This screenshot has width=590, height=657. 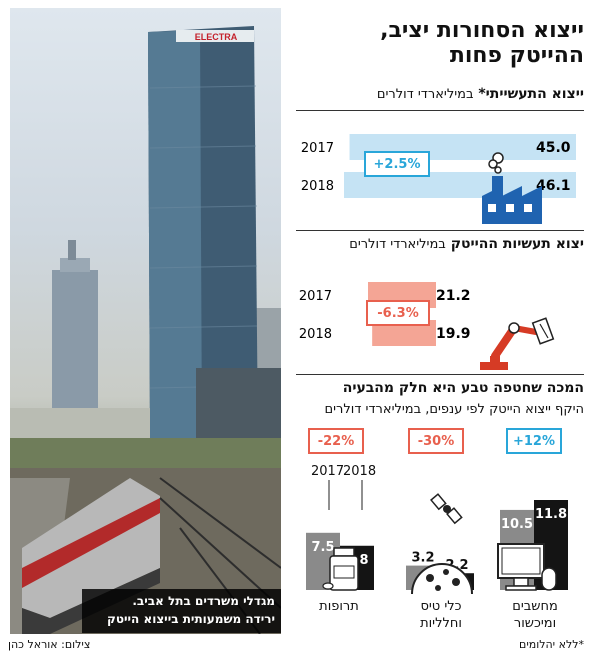 What do you see at coordinates (436, 441) in the screenshot?
I see `aircraft-change-badge: -30%` at bounding box center [436, 441].